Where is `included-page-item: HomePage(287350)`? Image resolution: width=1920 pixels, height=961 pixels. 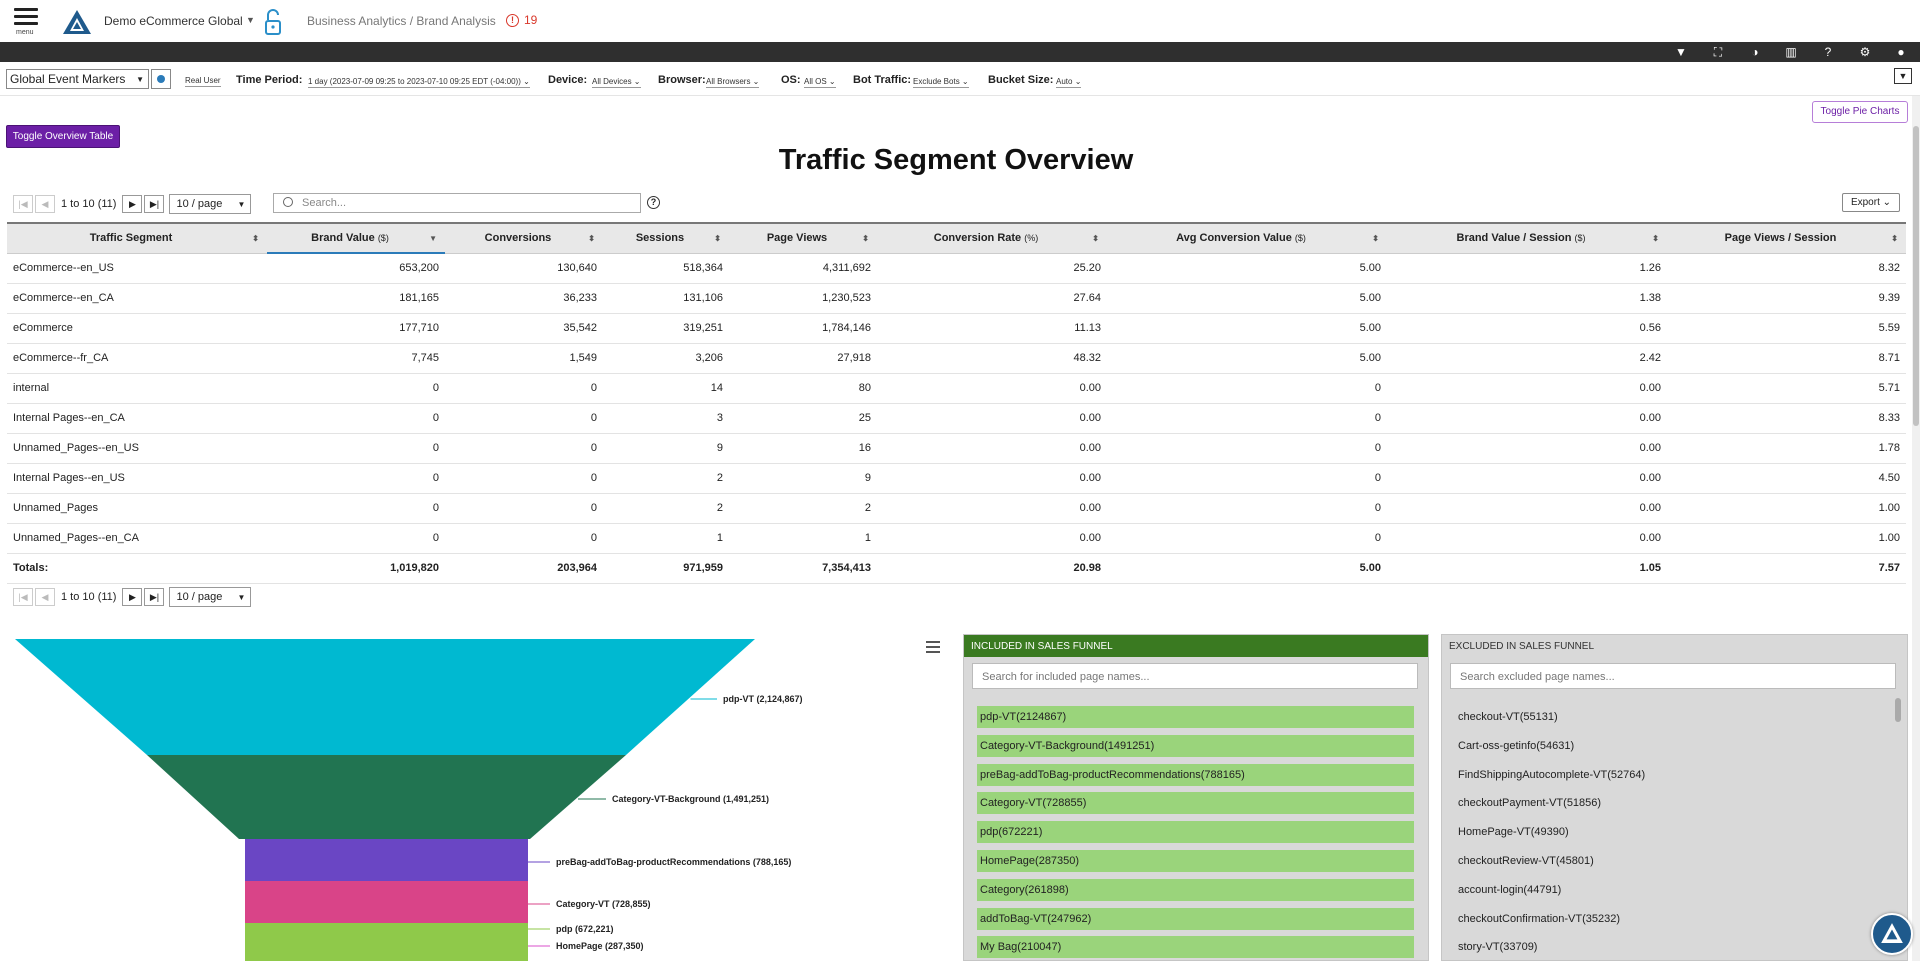
included-page-item: HomePage(287350) is located at coordinates (1195, 861).